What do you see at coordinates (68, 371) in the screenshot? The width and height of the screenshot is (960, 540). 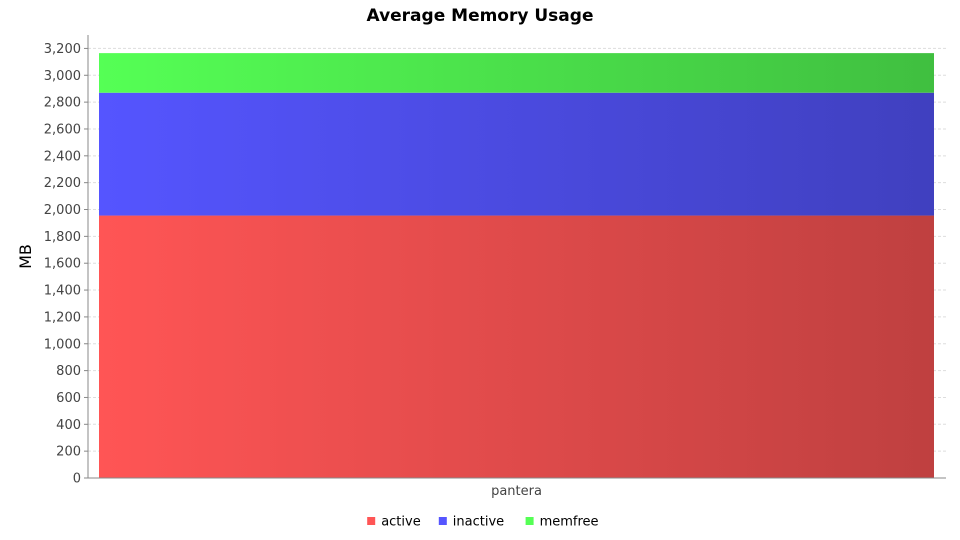 I see `y-tick-label: 800` at bounding box center [68, 371].